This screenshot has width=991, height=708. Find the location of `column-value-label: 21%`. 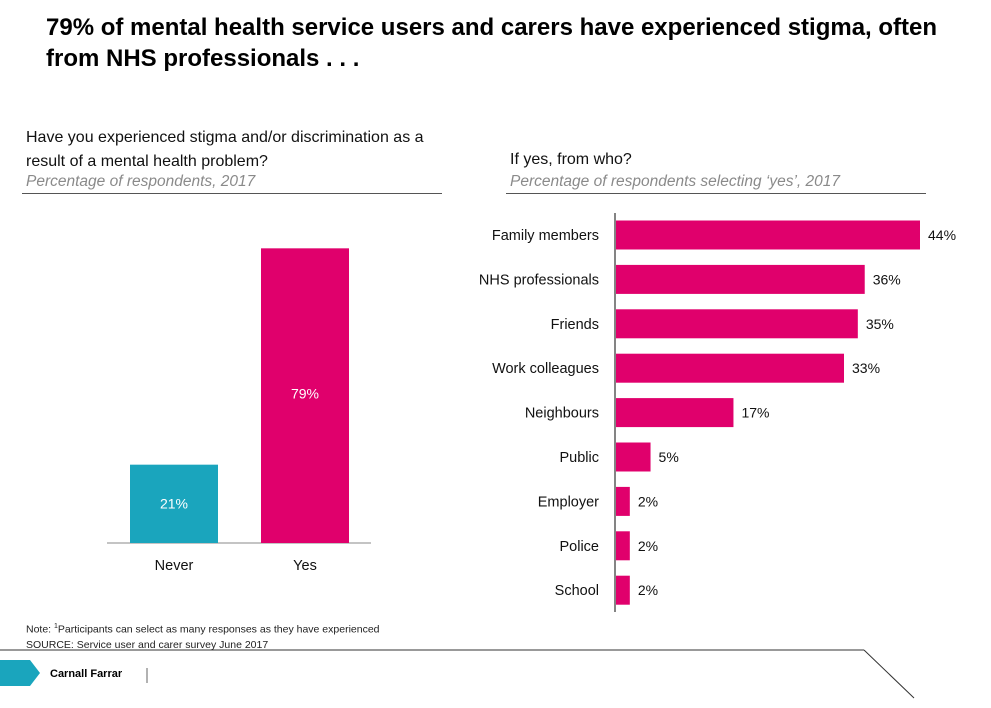

column-value-label: 21% is located at coordinates (174, 504).